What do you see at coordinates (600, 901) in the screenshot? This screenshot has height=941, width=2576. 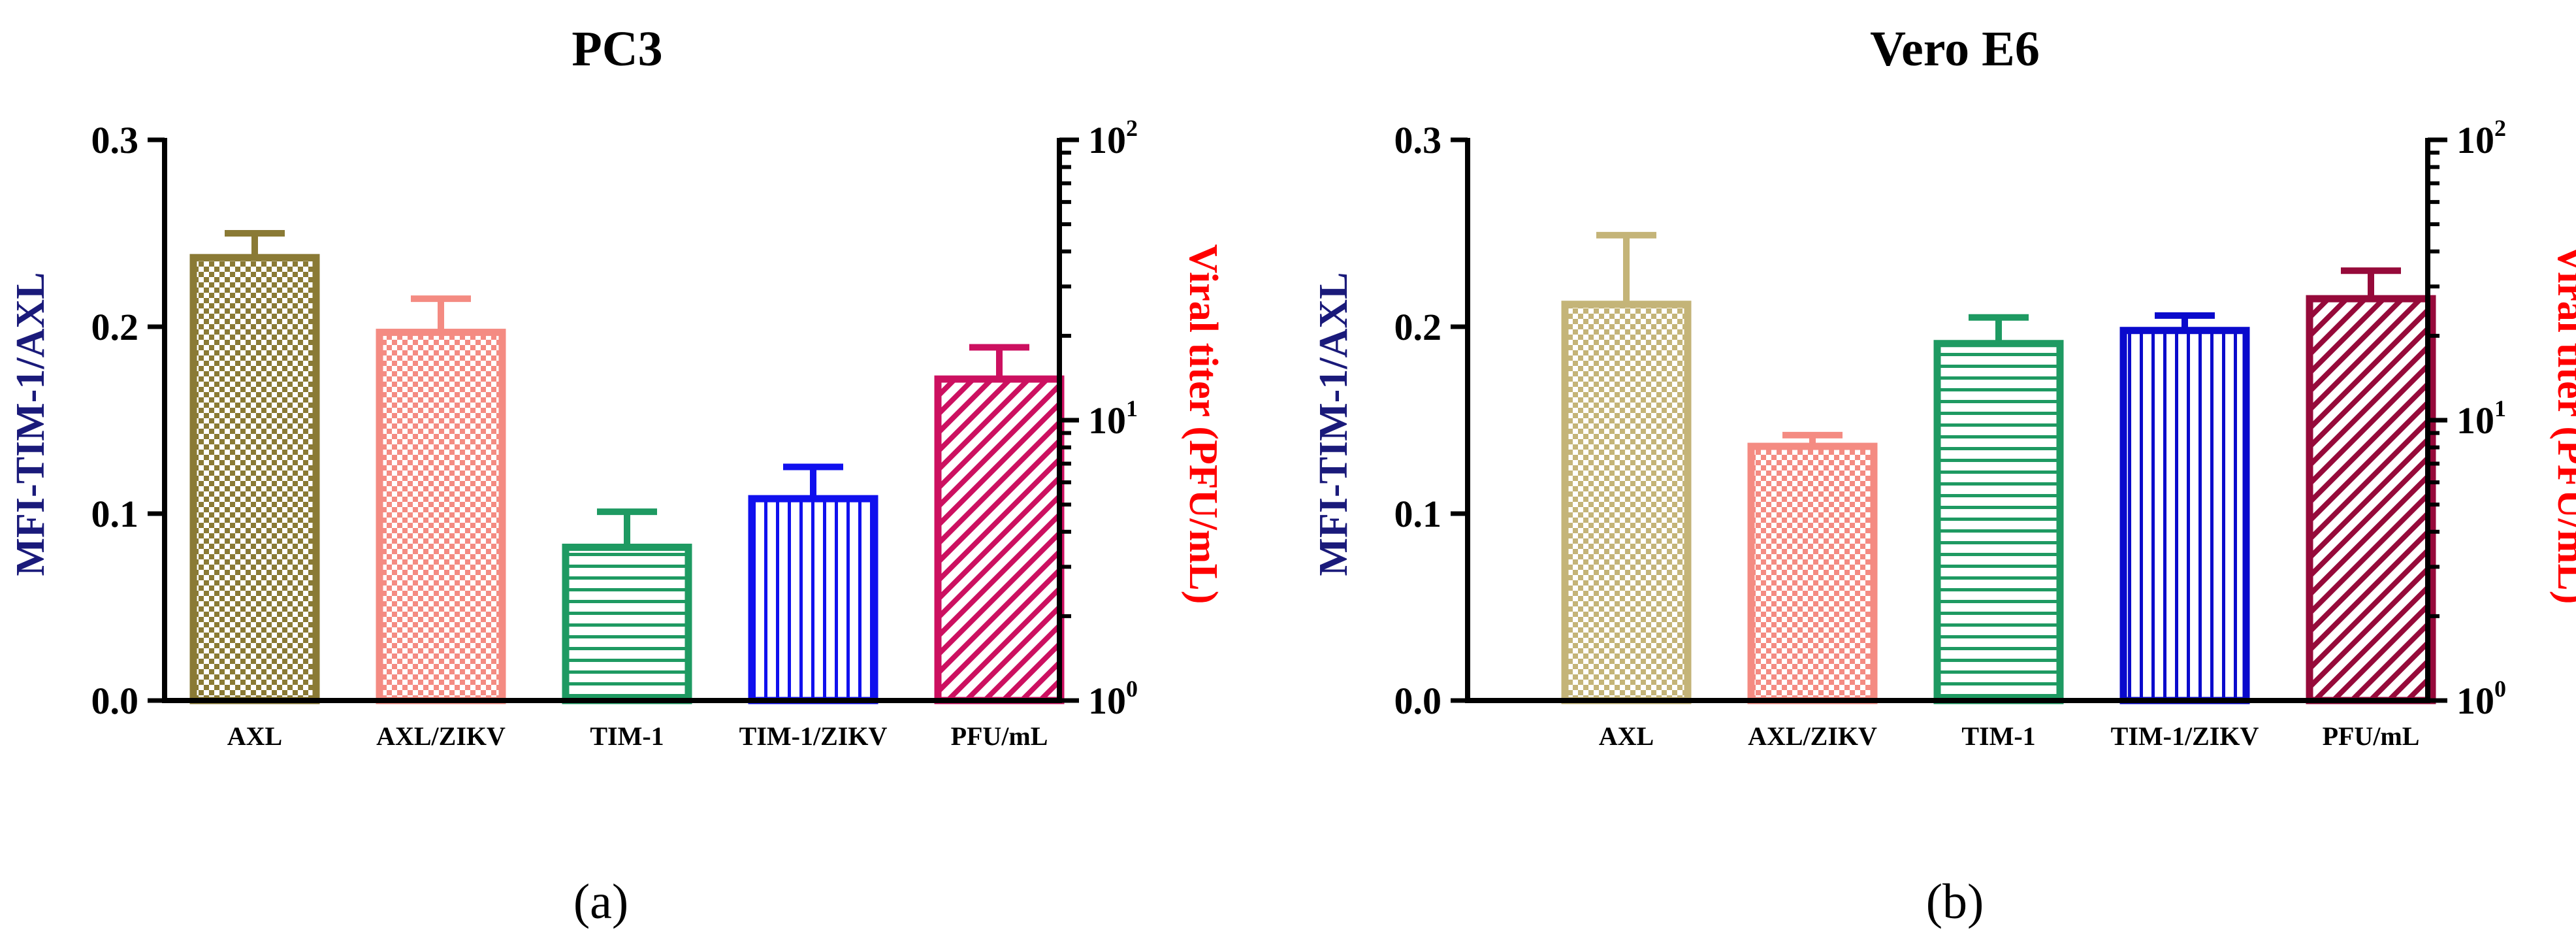 I see `panel-label: (a)` at bounding box center [600, 901].